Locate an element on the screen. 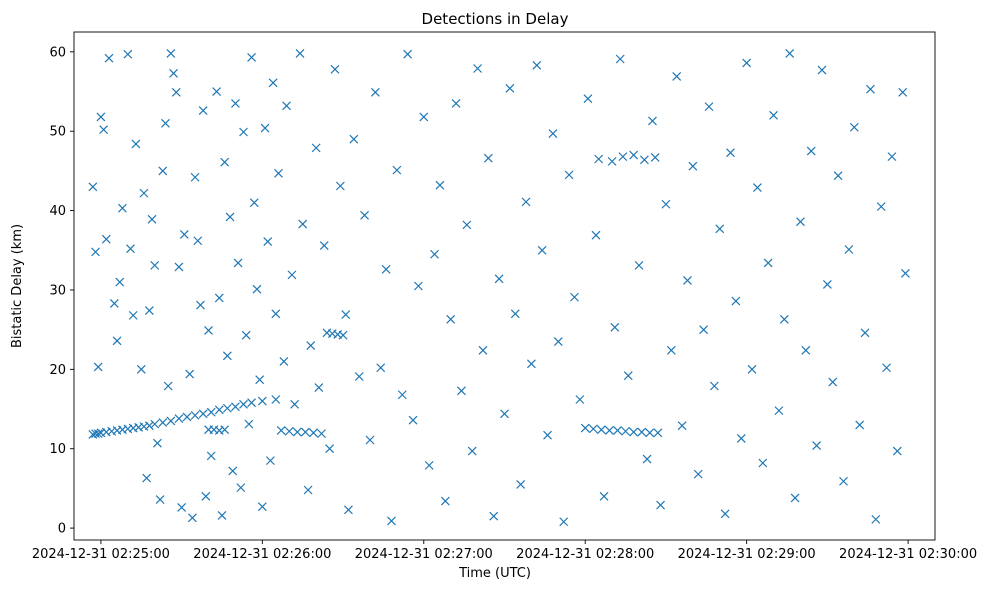  x-tick-label: 2024-12-31 02:28:00 is located at coordinates (585, 554).